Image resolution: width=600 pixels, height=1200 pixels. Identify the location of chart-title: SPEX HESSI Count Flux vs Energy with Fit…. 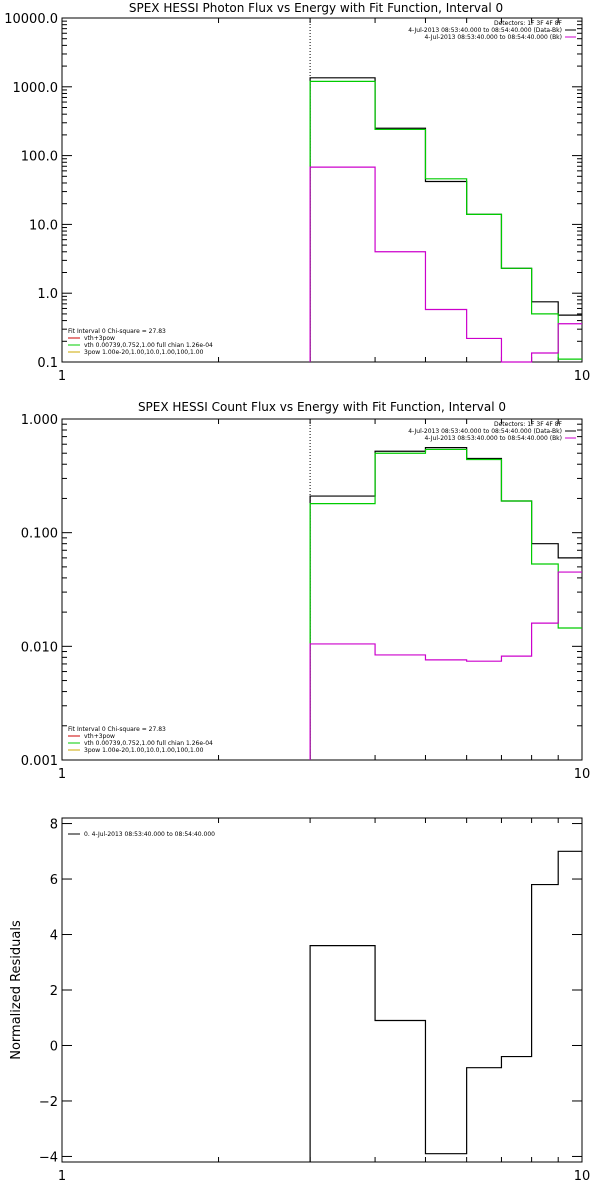
(322, 407).